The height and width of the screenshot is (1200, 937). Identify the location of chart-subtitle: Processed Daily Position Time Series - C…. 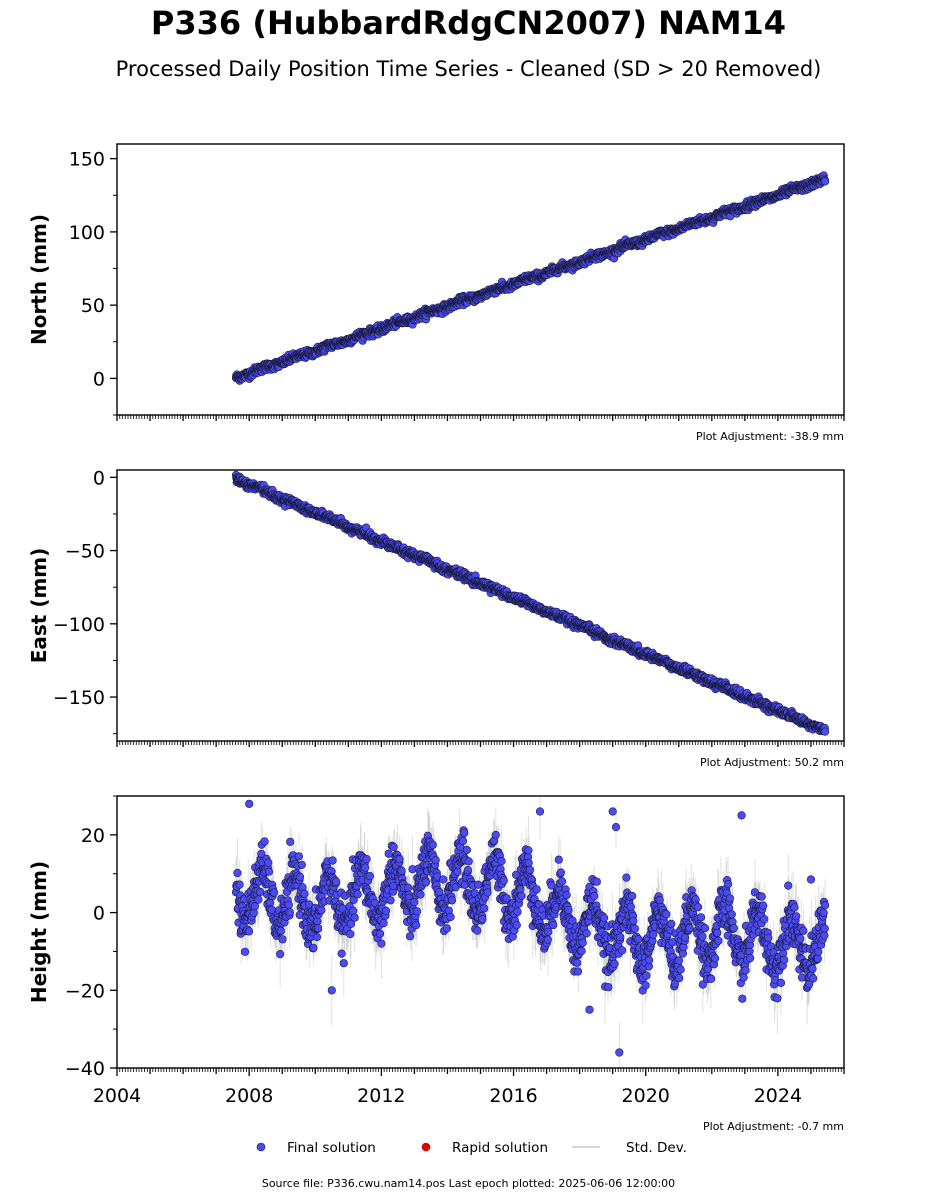
(468, 69).